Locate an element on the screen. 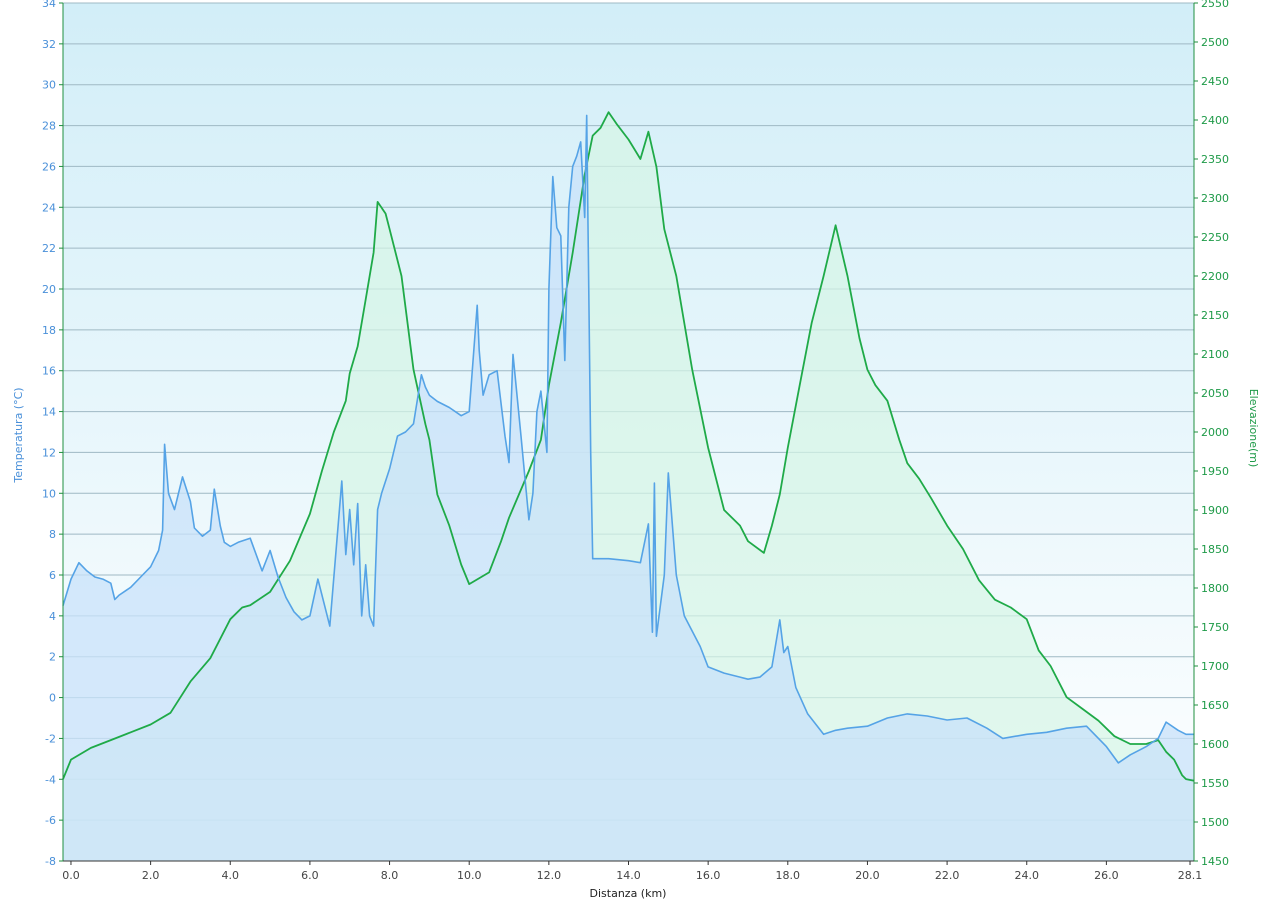 Image resolution: width=1269 pixels, height=912 pixels. right-tick-label-10: 2050 is located at coordinates (1215, 393).